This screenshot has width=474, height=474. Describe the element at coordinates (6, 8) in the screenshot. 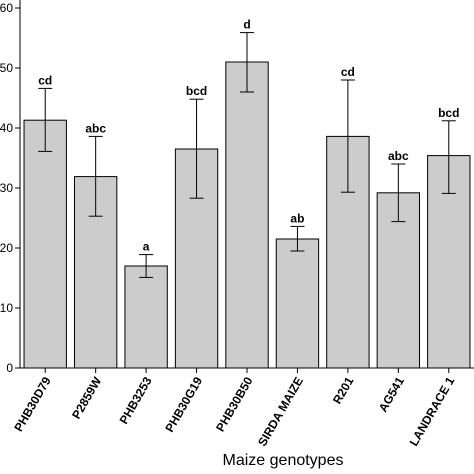

I see `y-tick-label: 60` at that location.